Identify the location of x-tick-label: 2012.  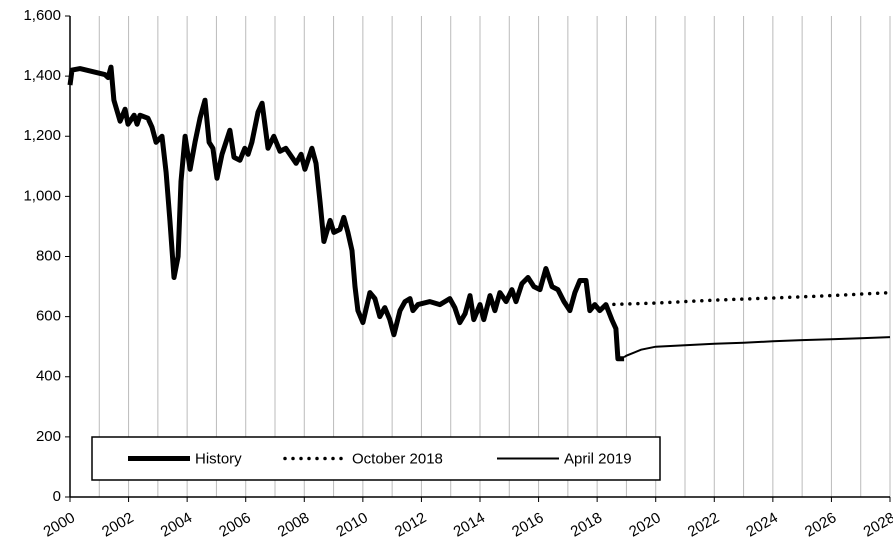
(410, 524).